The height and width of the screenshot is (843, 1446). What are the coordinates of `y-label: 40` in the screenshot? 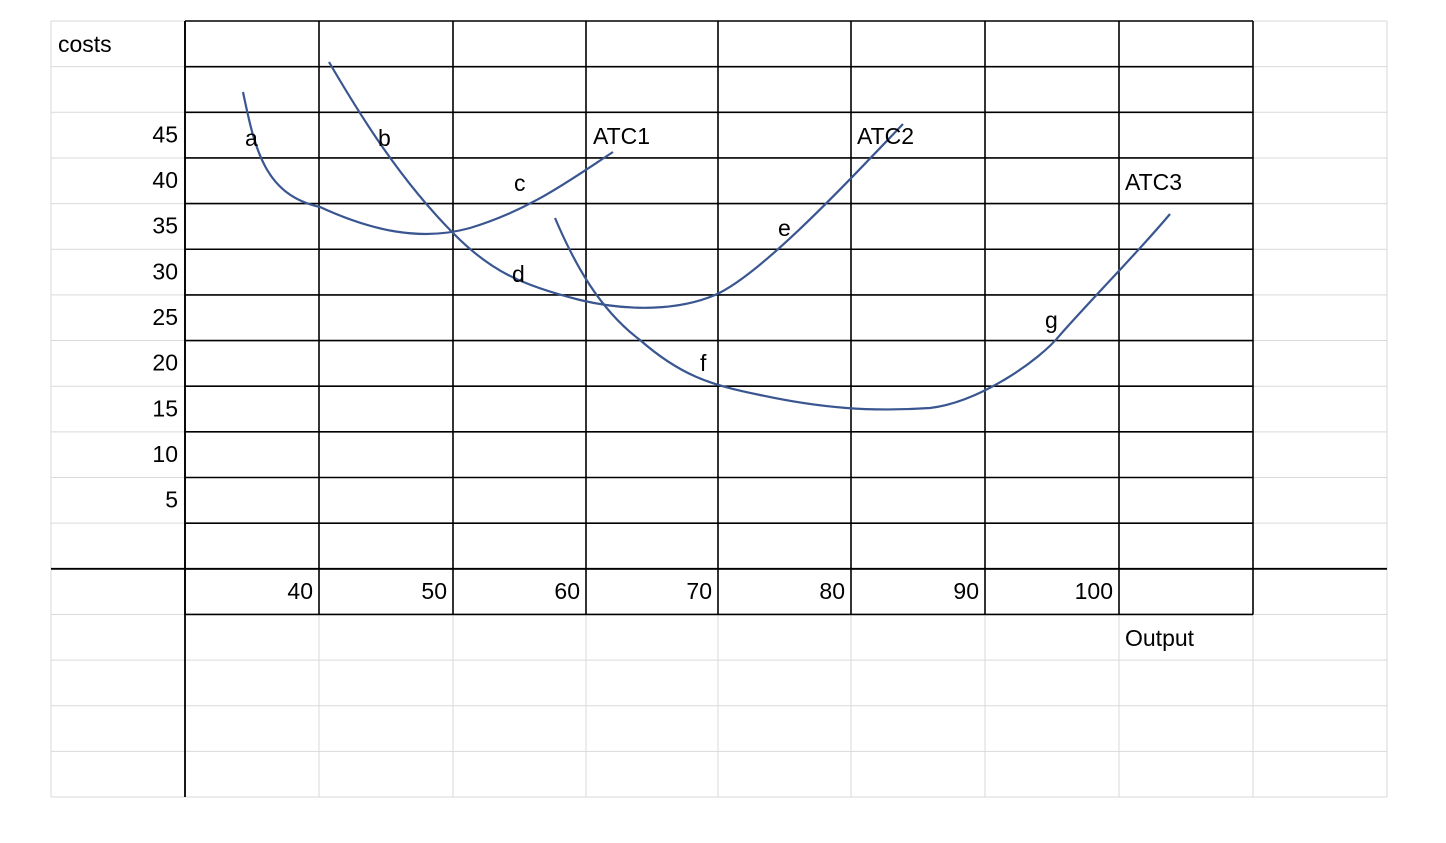 It's located at (165, 180).